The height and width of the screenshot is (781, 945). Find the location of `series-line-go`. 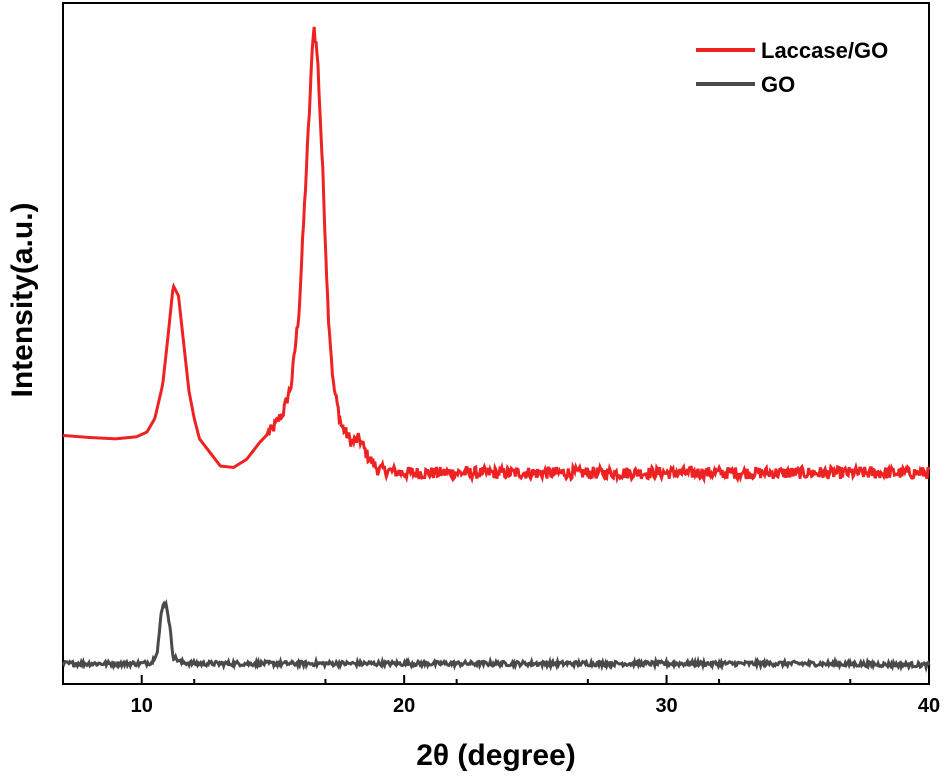

series-line-go is located at coordinates (496, 636).